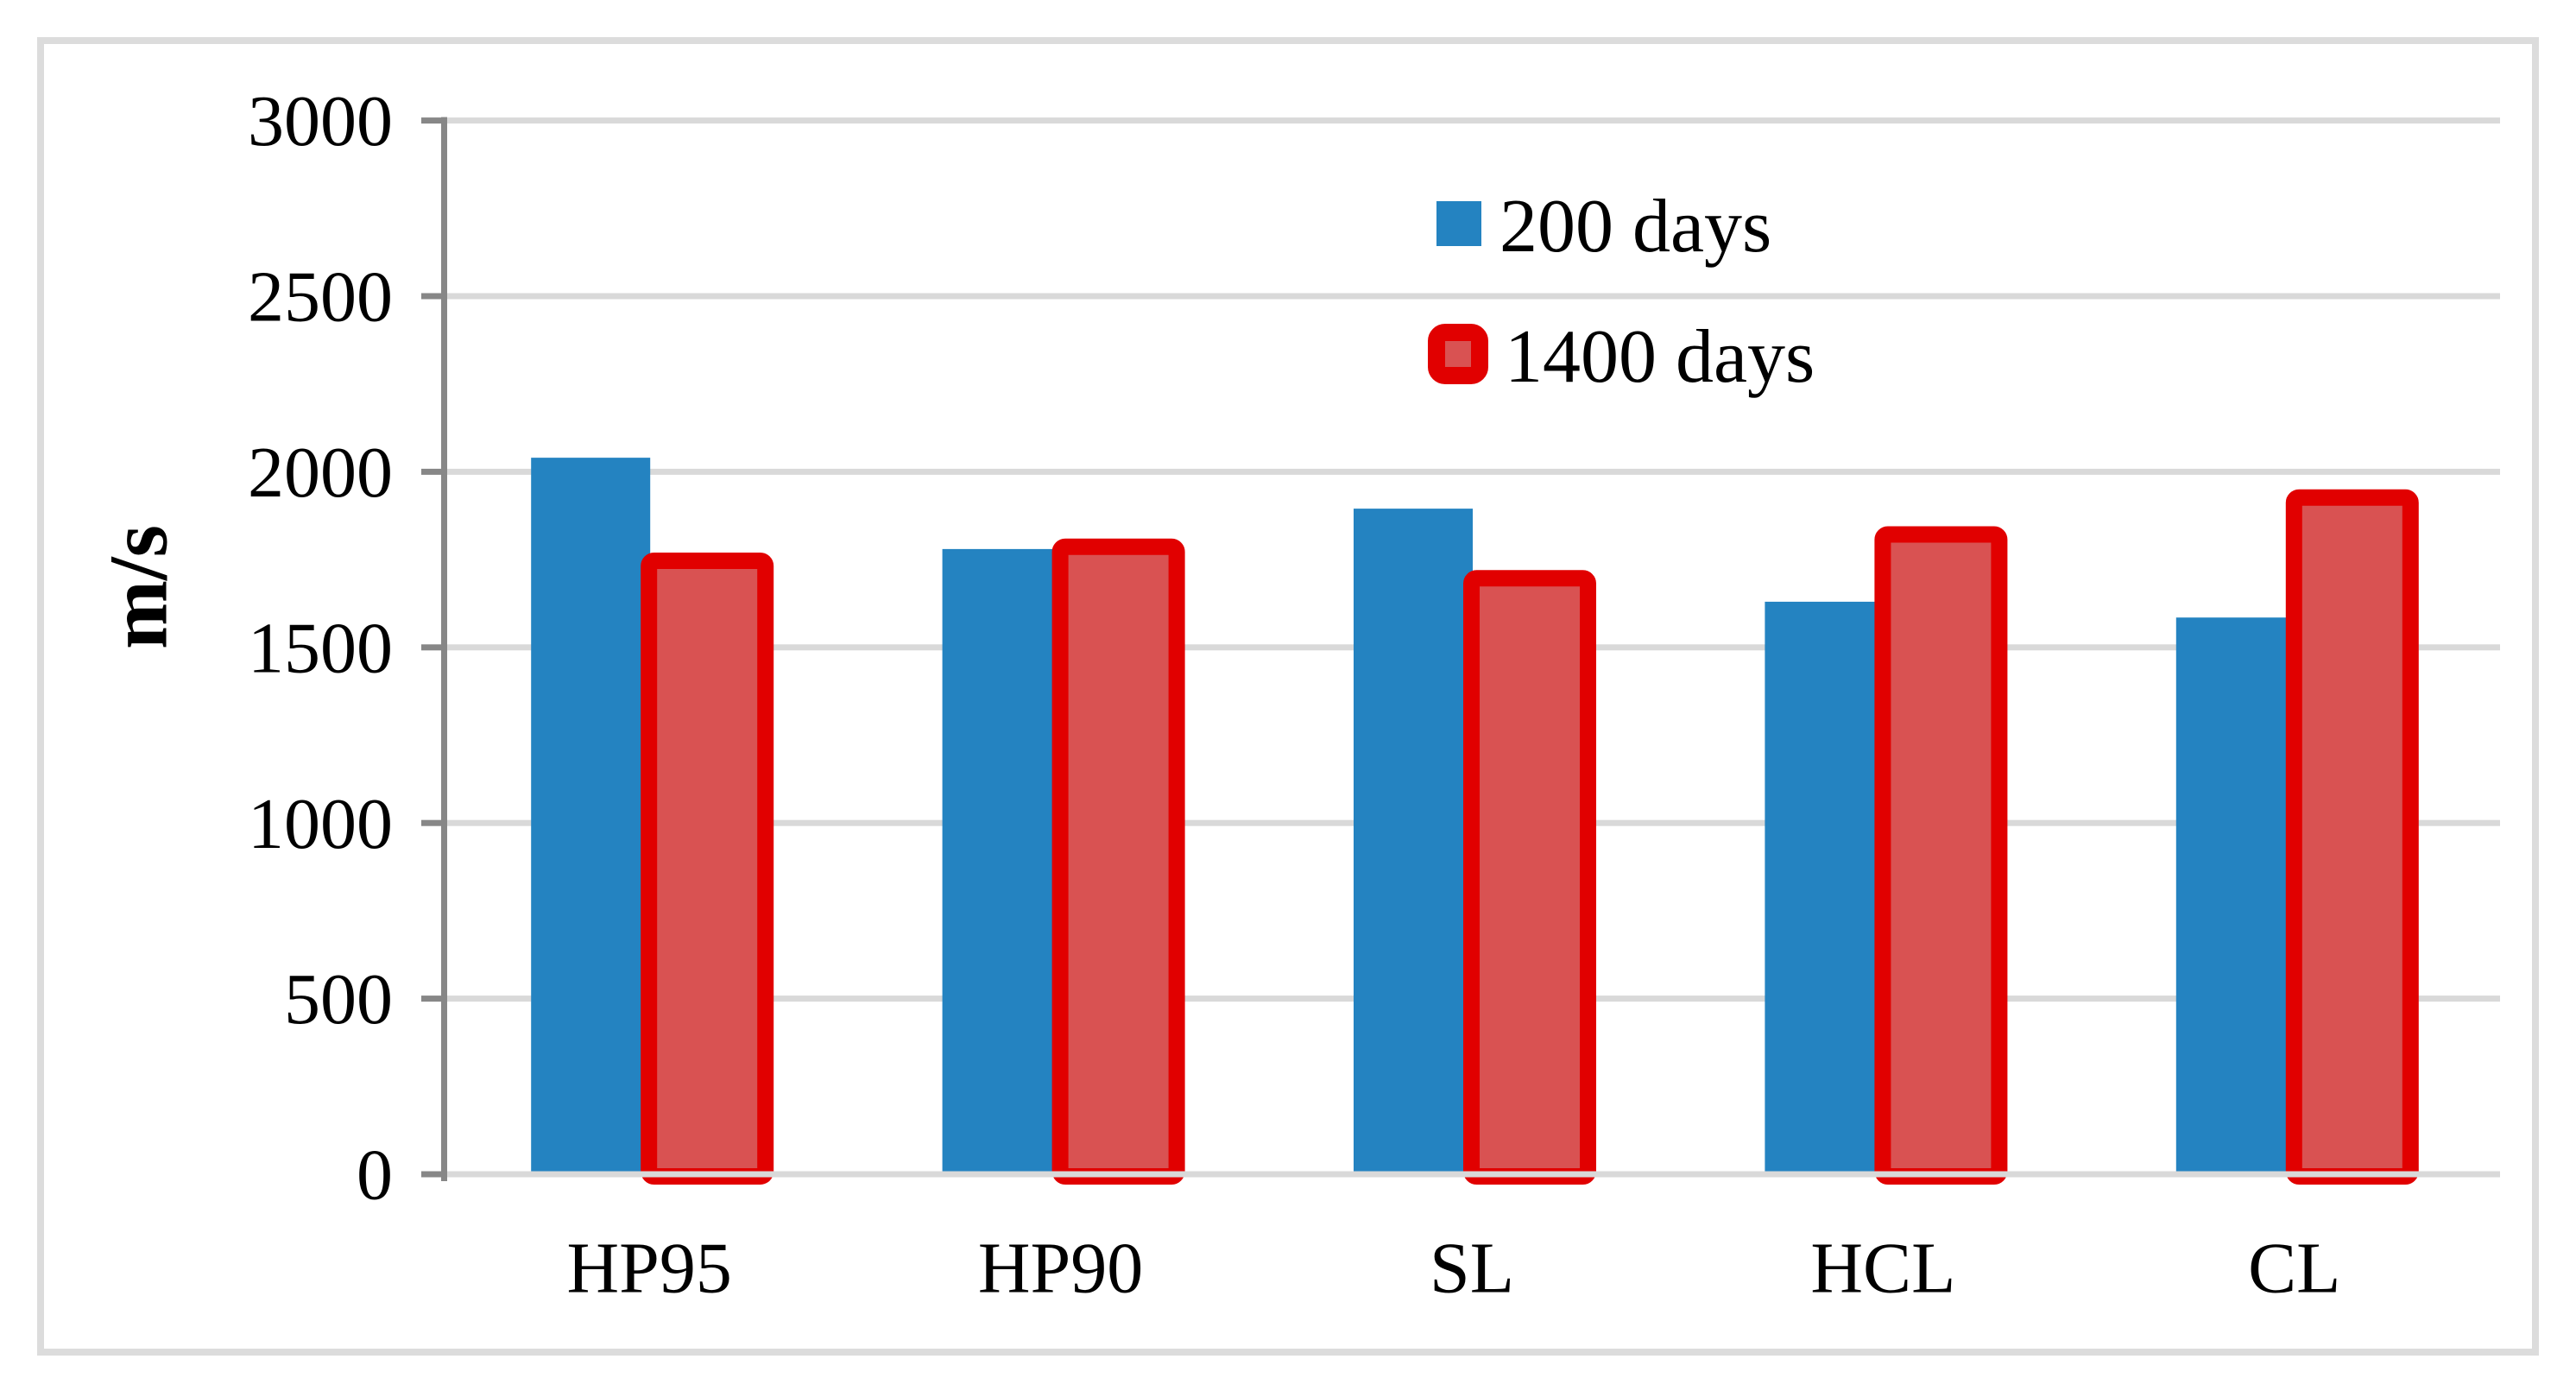 Image resolution: width=2576 pixels, height=1397 pixels. I want to click on legend-swatch-200-days-icon, so click(1458, 223).